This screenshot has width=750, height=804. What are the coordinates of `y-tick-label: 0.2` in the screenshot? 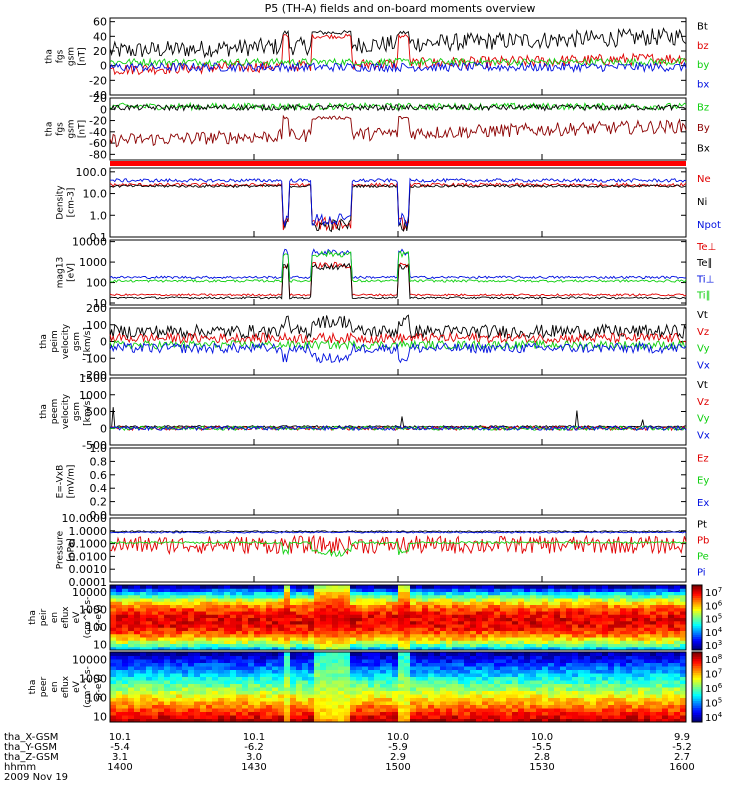 It's located at (99, 502).